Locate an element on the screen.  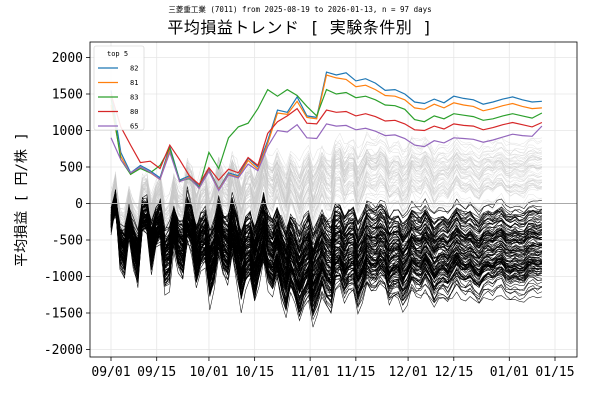
y-axis: -2000 -1500 -1000 -500 0 500 1000 1500 2000 is located at coordinates (67, 204).